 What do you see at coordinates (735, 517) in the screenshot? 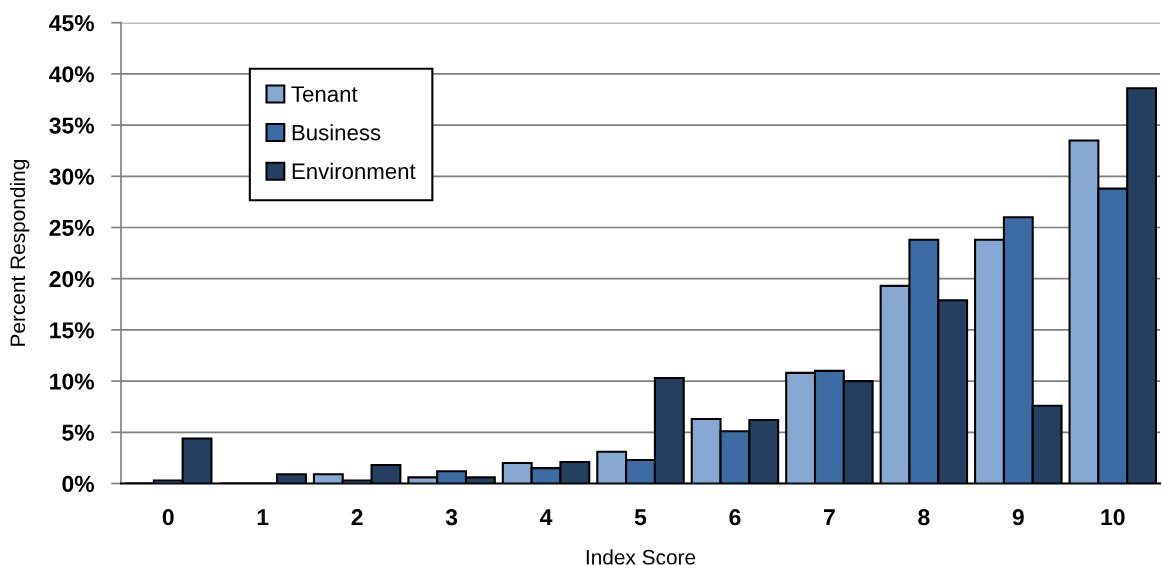
I see `x-tick-label: 6` at bounding box center [735, 517].